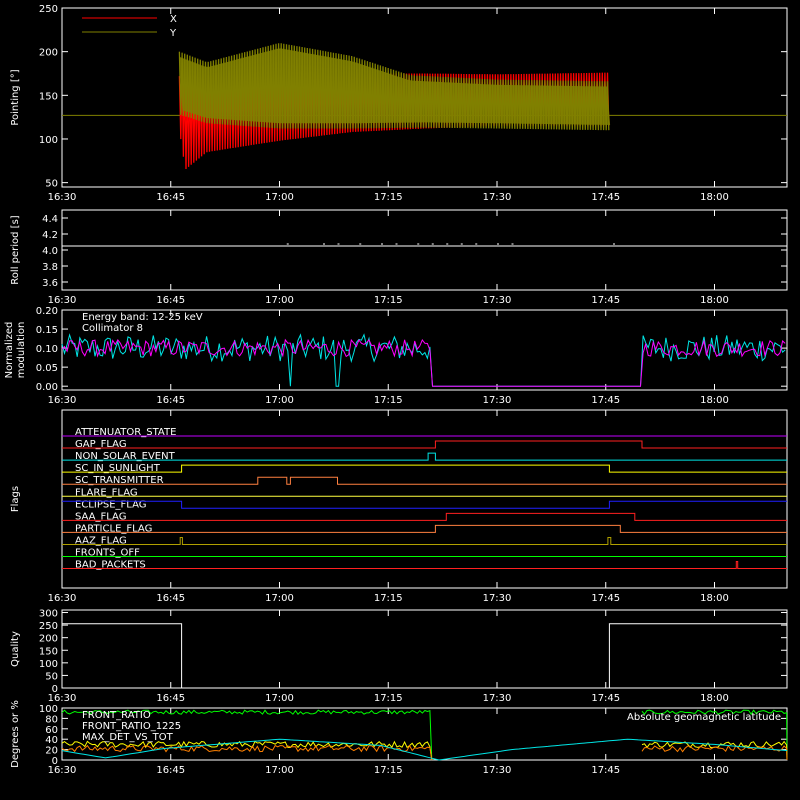 The width and height of the screenshot is (800, 800). Describe the element at coordinates (112, 328) in the screenshot. I see `collimator-label: Collimator 8` at that location.